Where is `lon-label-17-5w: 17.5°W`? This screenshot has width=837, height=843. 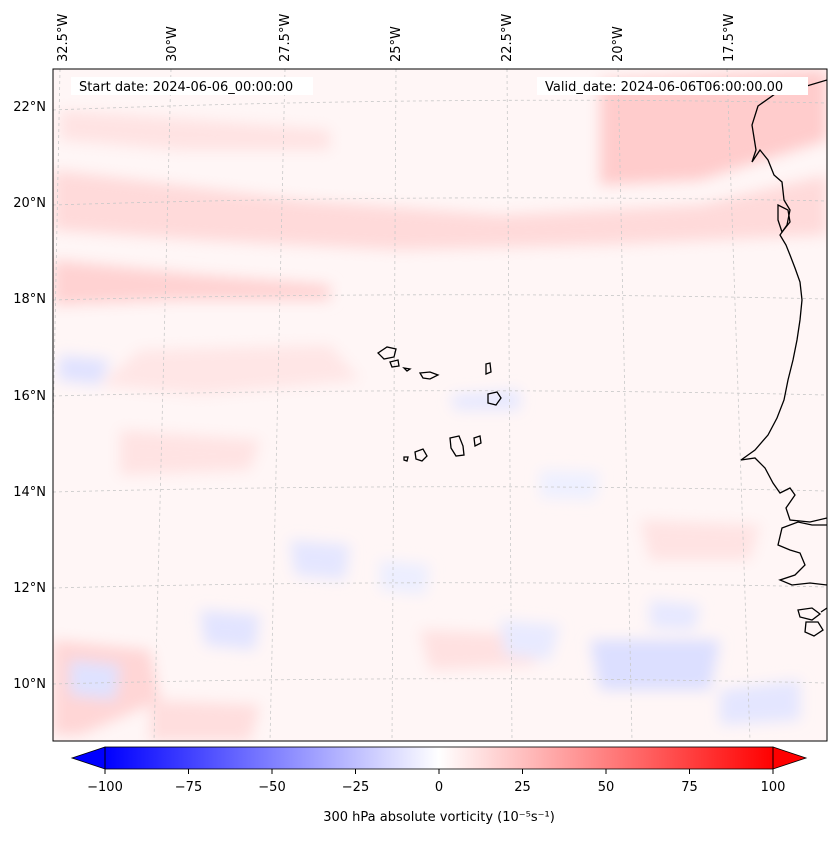
lon-label-17-5w: 17.5°W is located at coordinates (729, 38).